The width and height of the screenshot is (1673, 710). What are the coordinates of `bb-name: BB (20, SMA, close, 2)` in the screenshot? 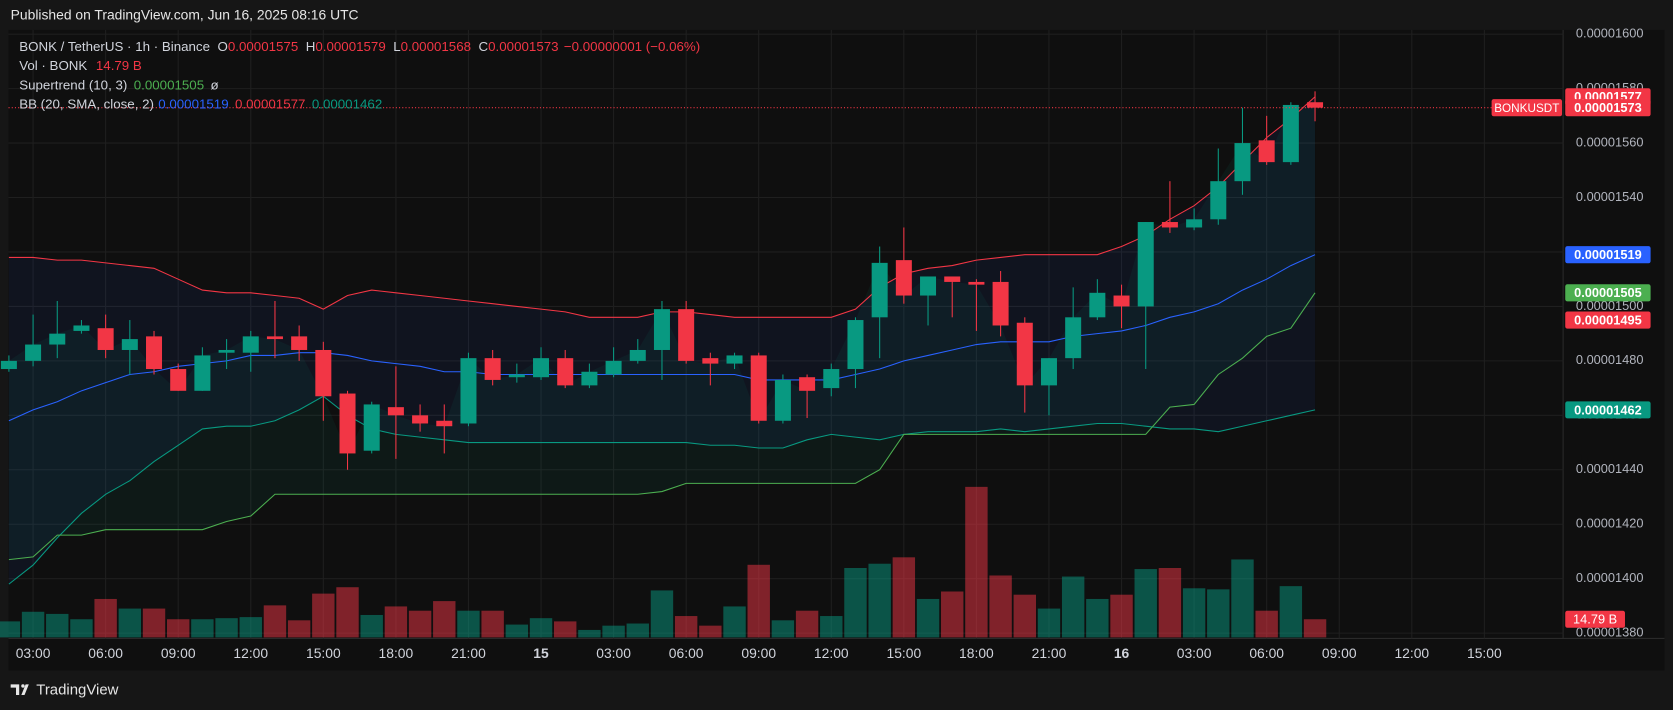 It's located at (86, 103).